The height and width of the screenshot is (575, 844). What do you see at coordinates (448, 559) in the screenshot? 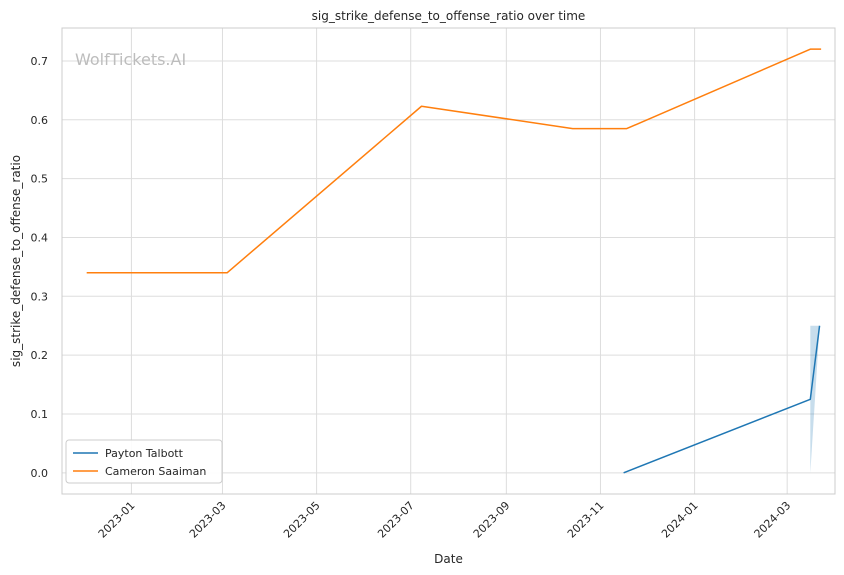
I see `x-axis-label: Date` at bounding box center [448, 559].